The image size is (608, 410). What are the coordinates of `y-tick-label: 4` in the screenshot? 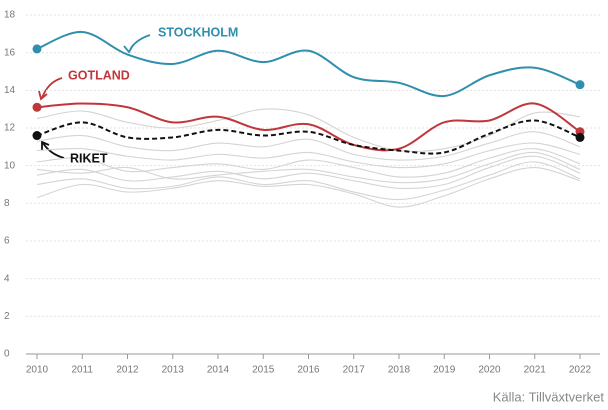 It's located at (7, 278).